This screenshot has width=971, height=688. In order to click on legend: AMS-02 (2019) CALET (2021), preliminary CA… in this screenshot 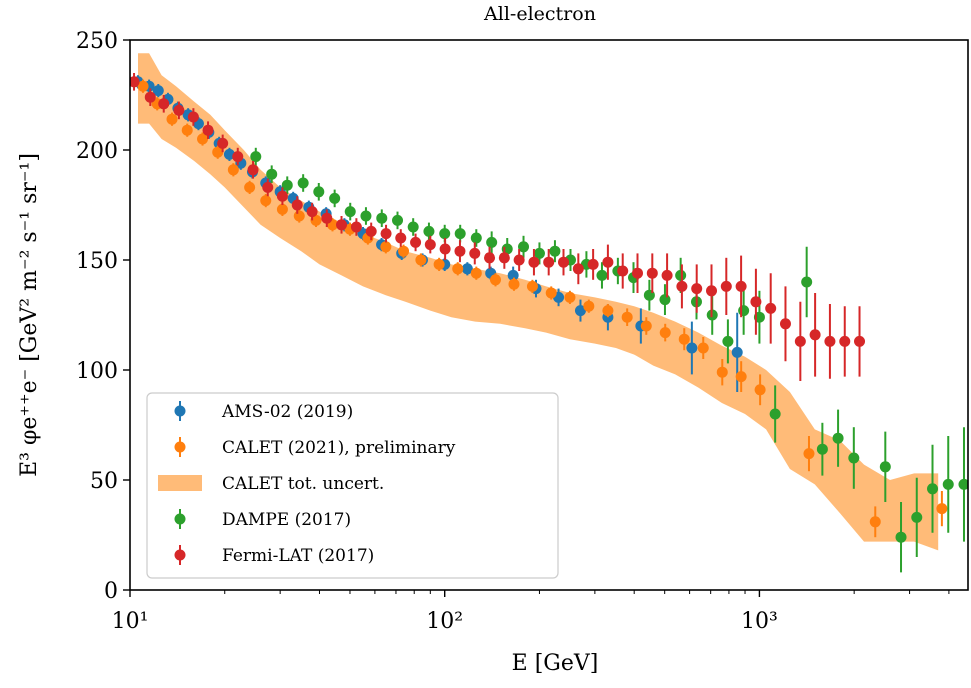, I will do `click(352, 485)`.